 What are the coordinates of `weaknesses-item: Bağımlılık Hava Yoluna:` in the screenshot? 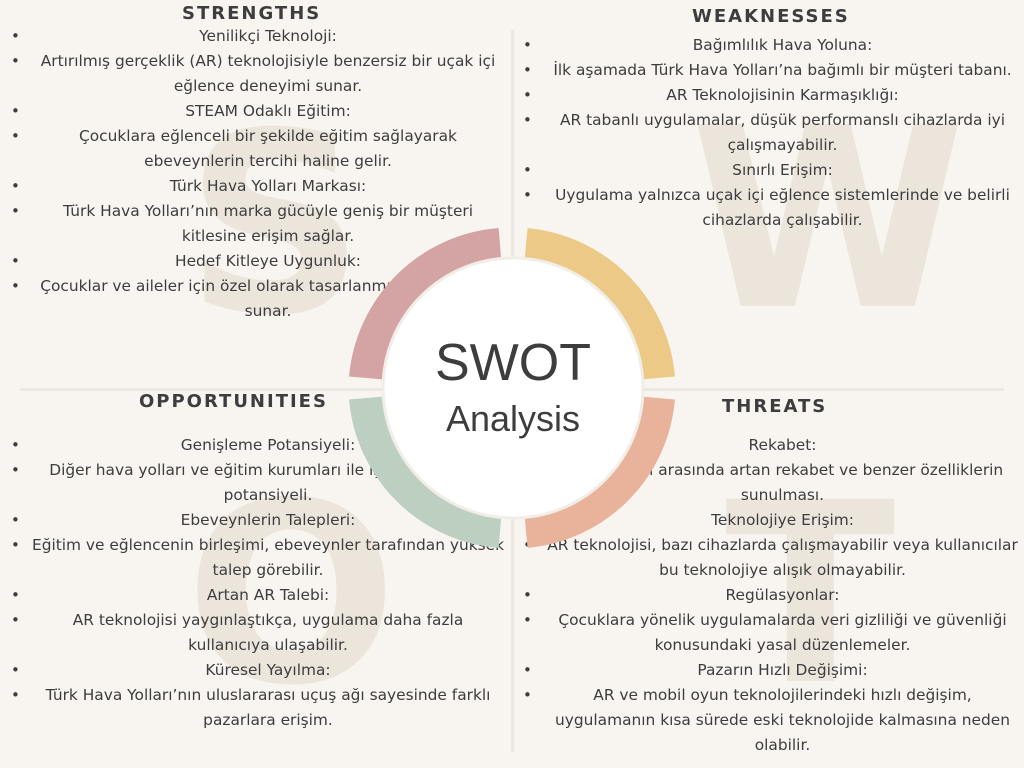 It's located at (769, 45).